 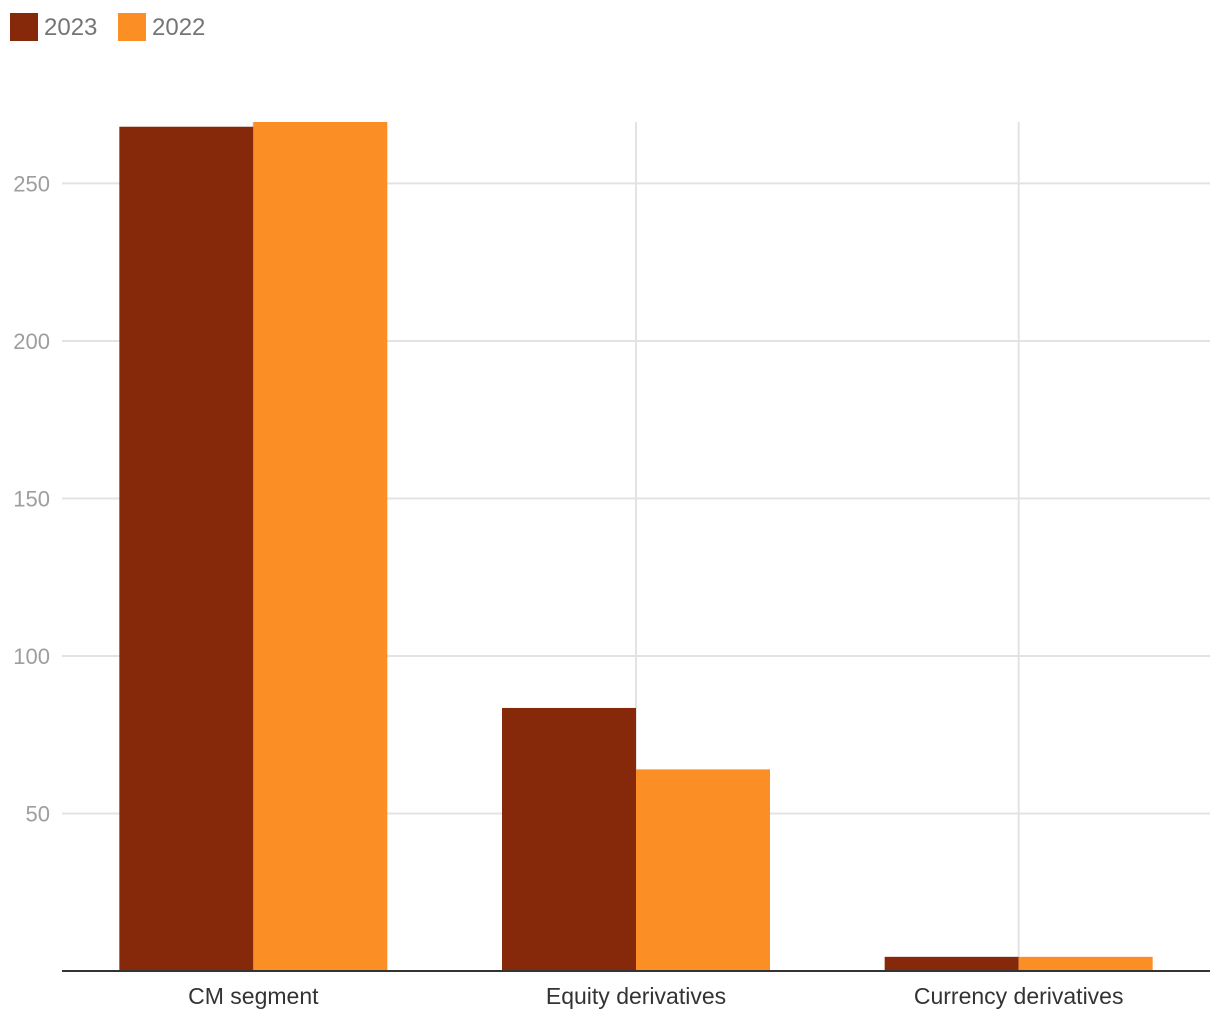 I want to click on legend-swatch-2022, so click(x=132, y=27).